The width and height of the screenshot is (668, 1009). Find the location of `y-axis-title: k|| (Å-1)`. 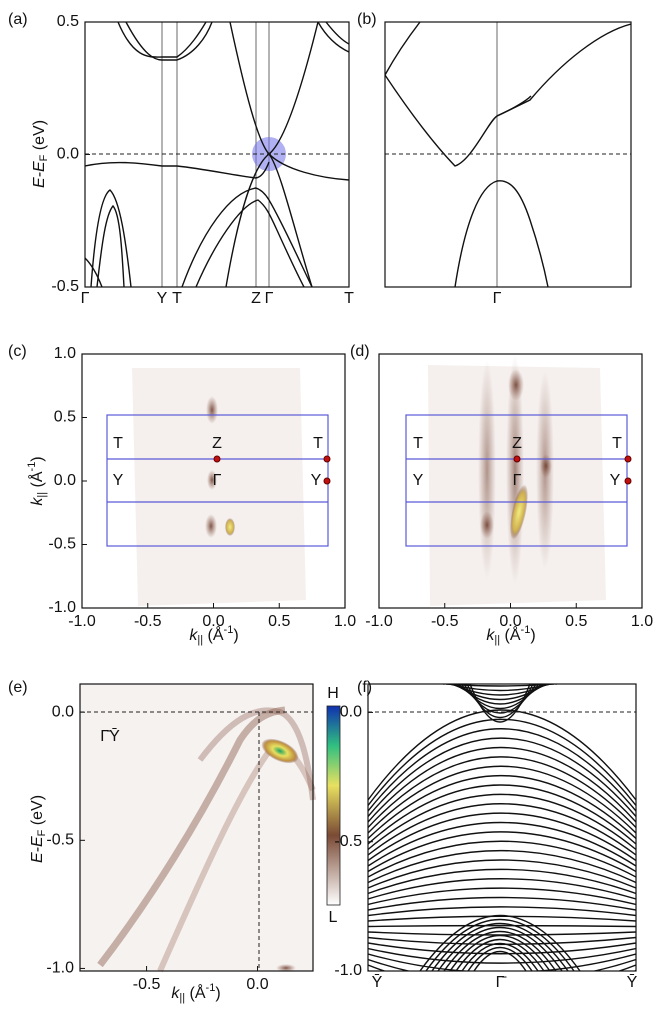

y-axis-title: k|| (Å-1) is located at coordinates (37, 480).